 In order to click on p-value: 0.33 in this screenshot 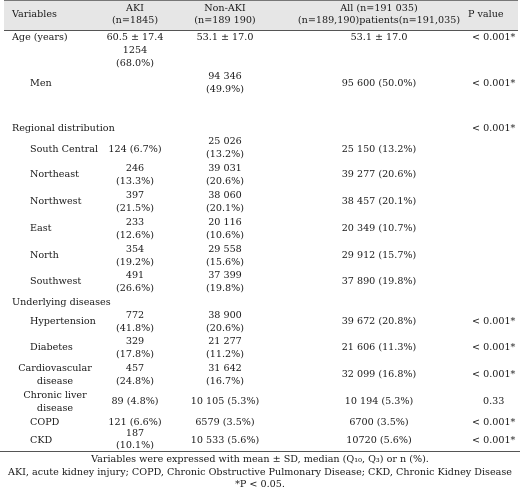, I will do `click(494, 401)`.